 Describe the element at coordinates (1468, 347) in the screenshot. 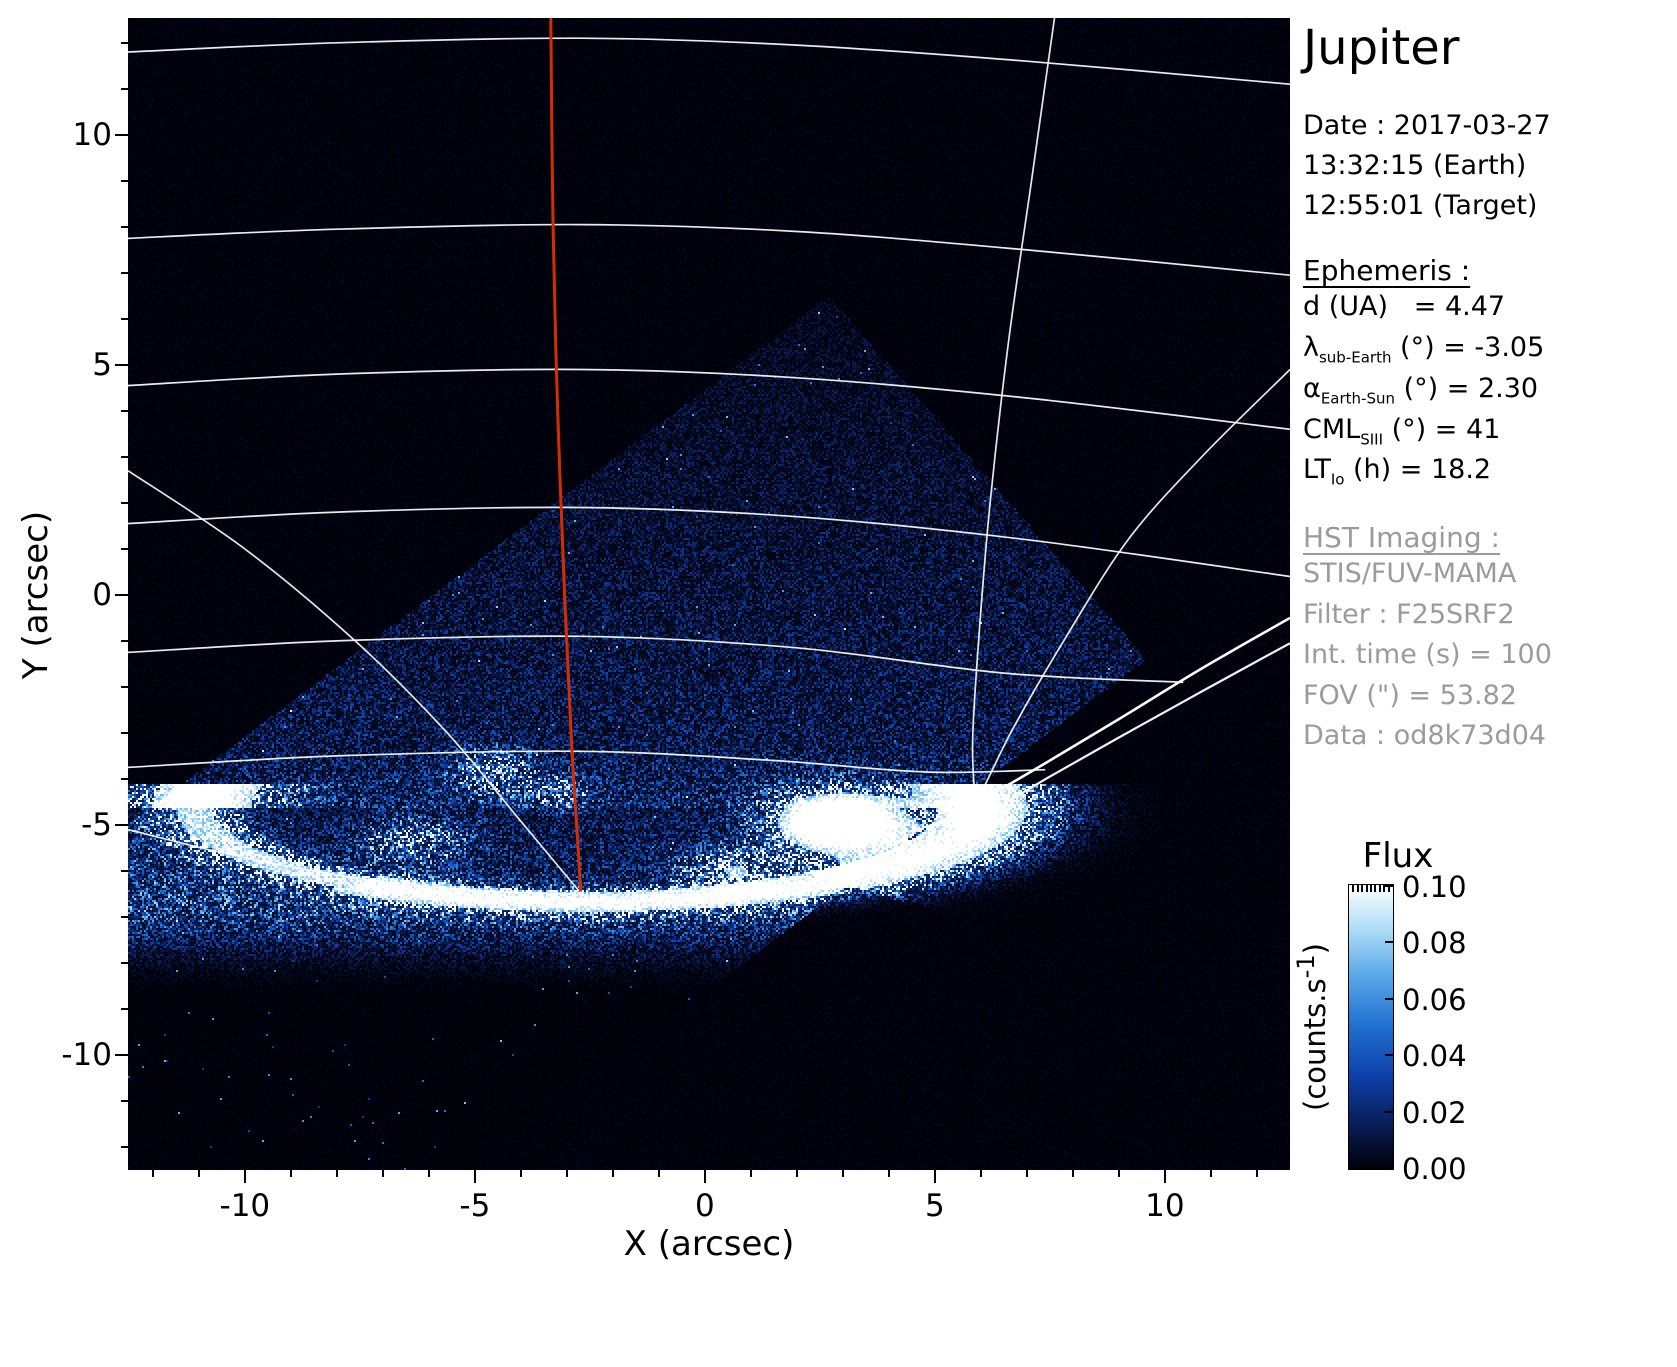

I see `ephemeris-value: (°) = -3.05` at that location.